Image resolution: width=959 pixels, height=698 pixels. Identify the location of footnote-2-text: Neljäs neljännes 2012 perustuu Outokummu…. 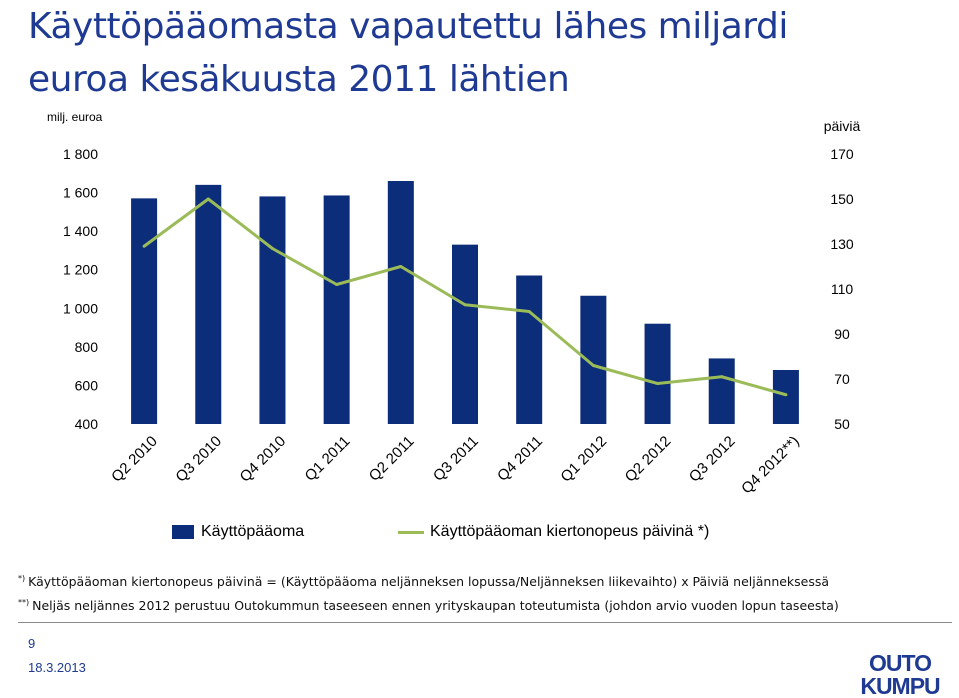
(435, 605).